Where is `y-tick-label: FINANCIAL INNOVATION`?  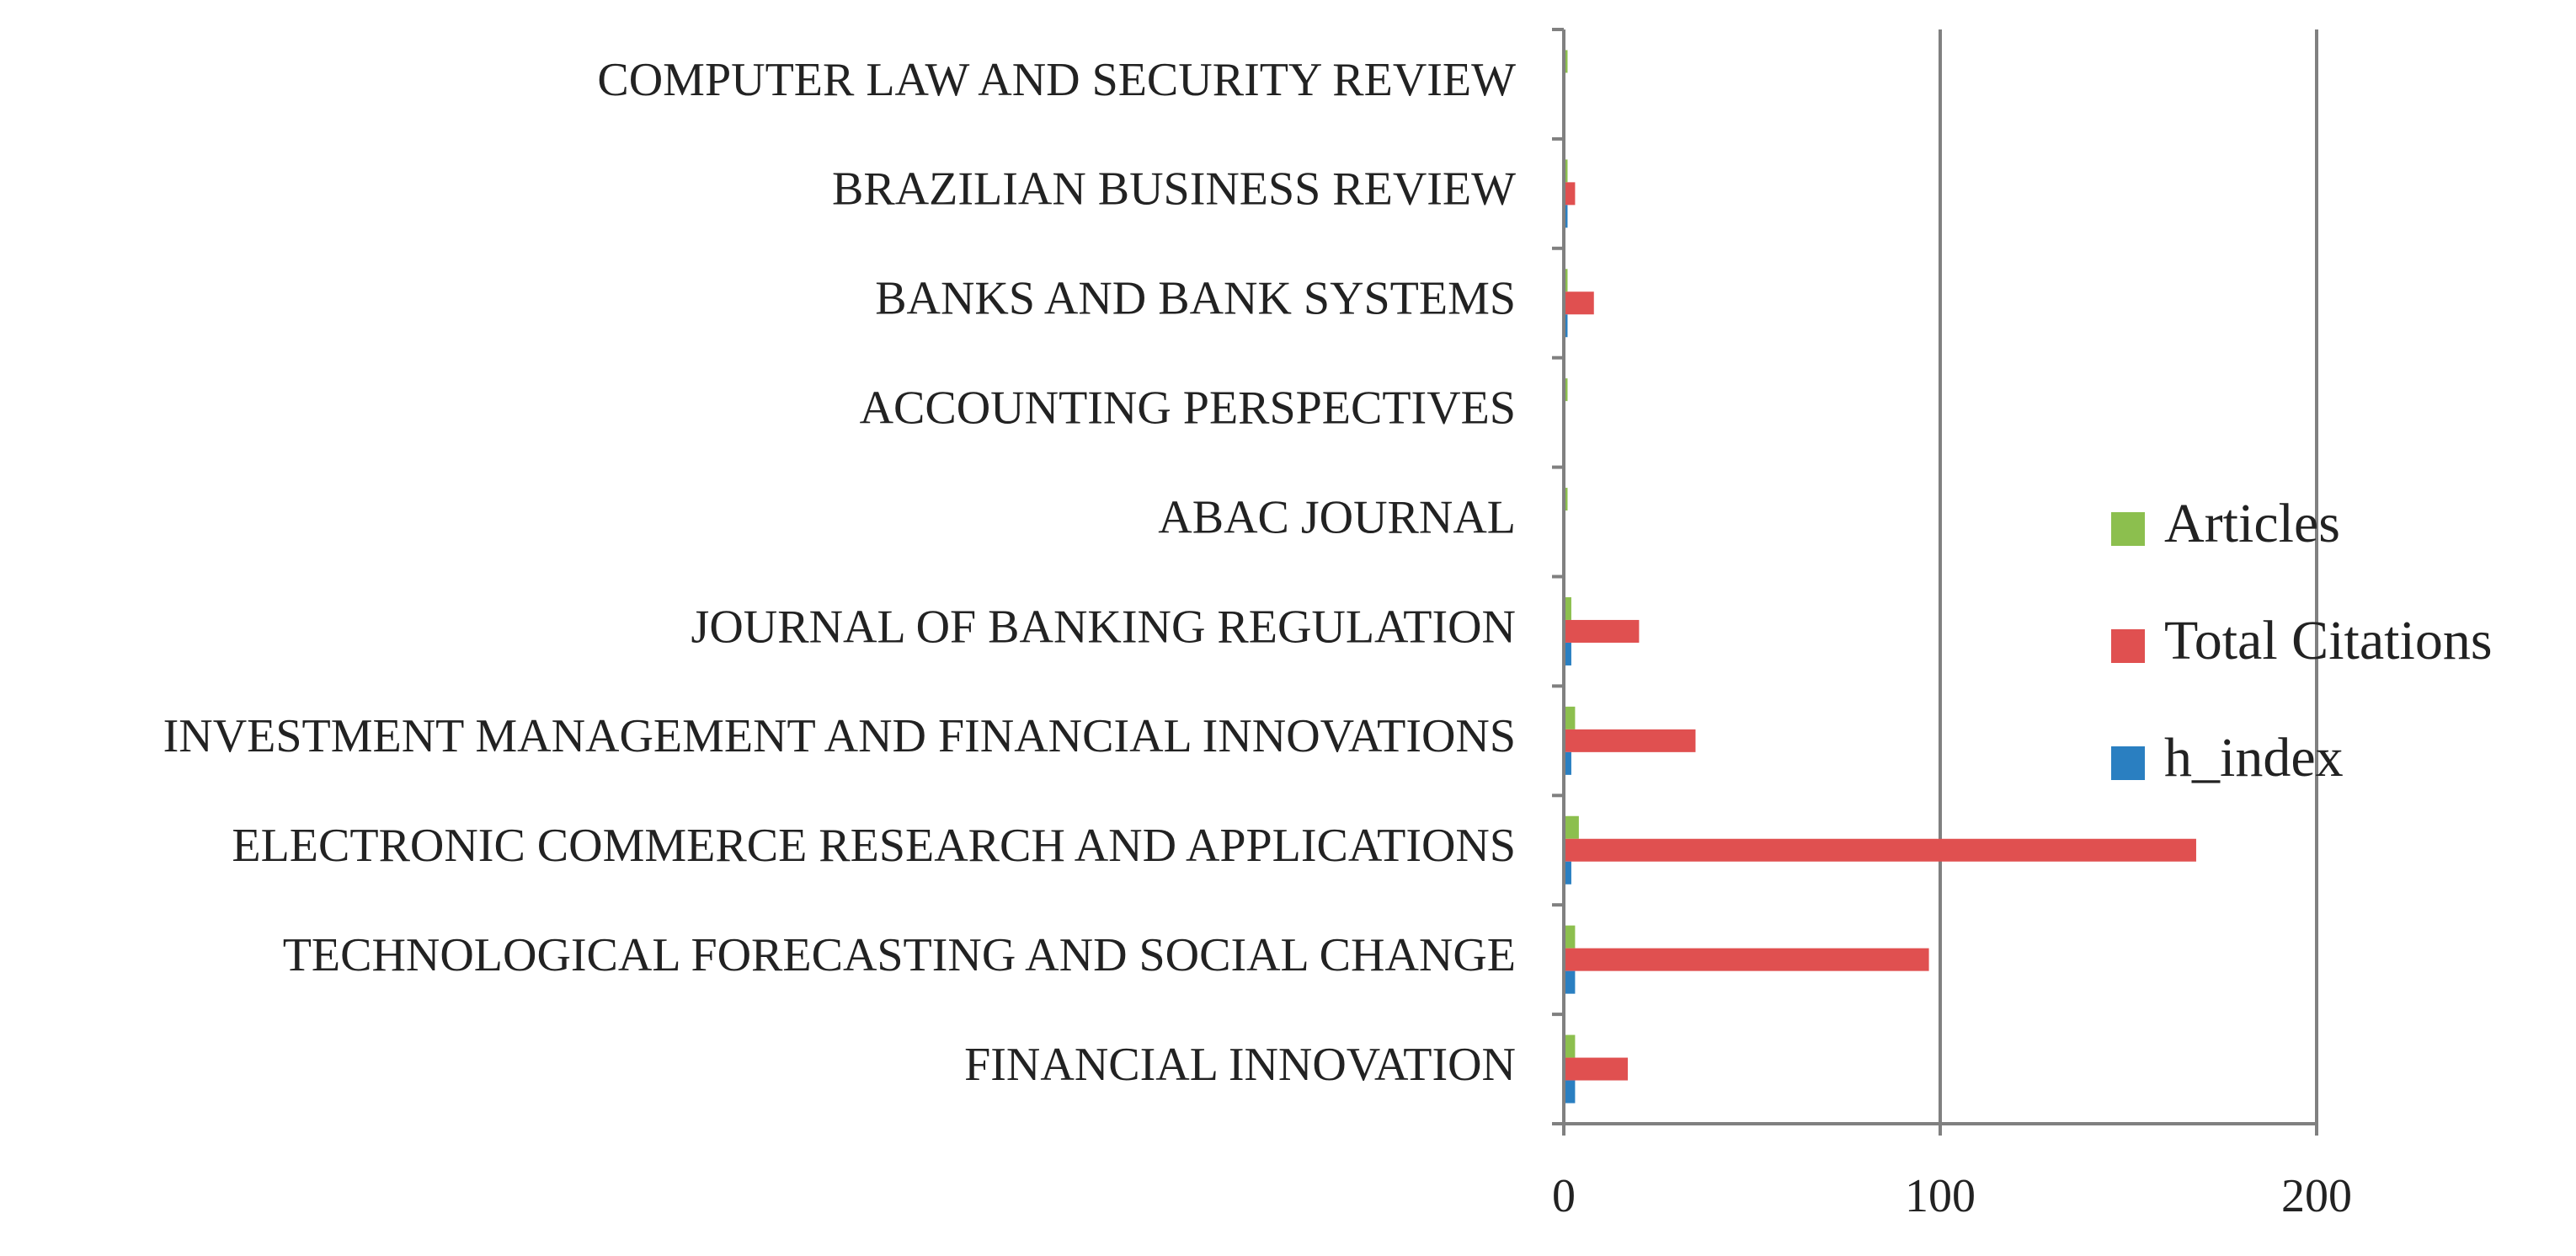
y-tick-label: FINANCIAL INNOVATION is located at coordinates (1240, 1065).